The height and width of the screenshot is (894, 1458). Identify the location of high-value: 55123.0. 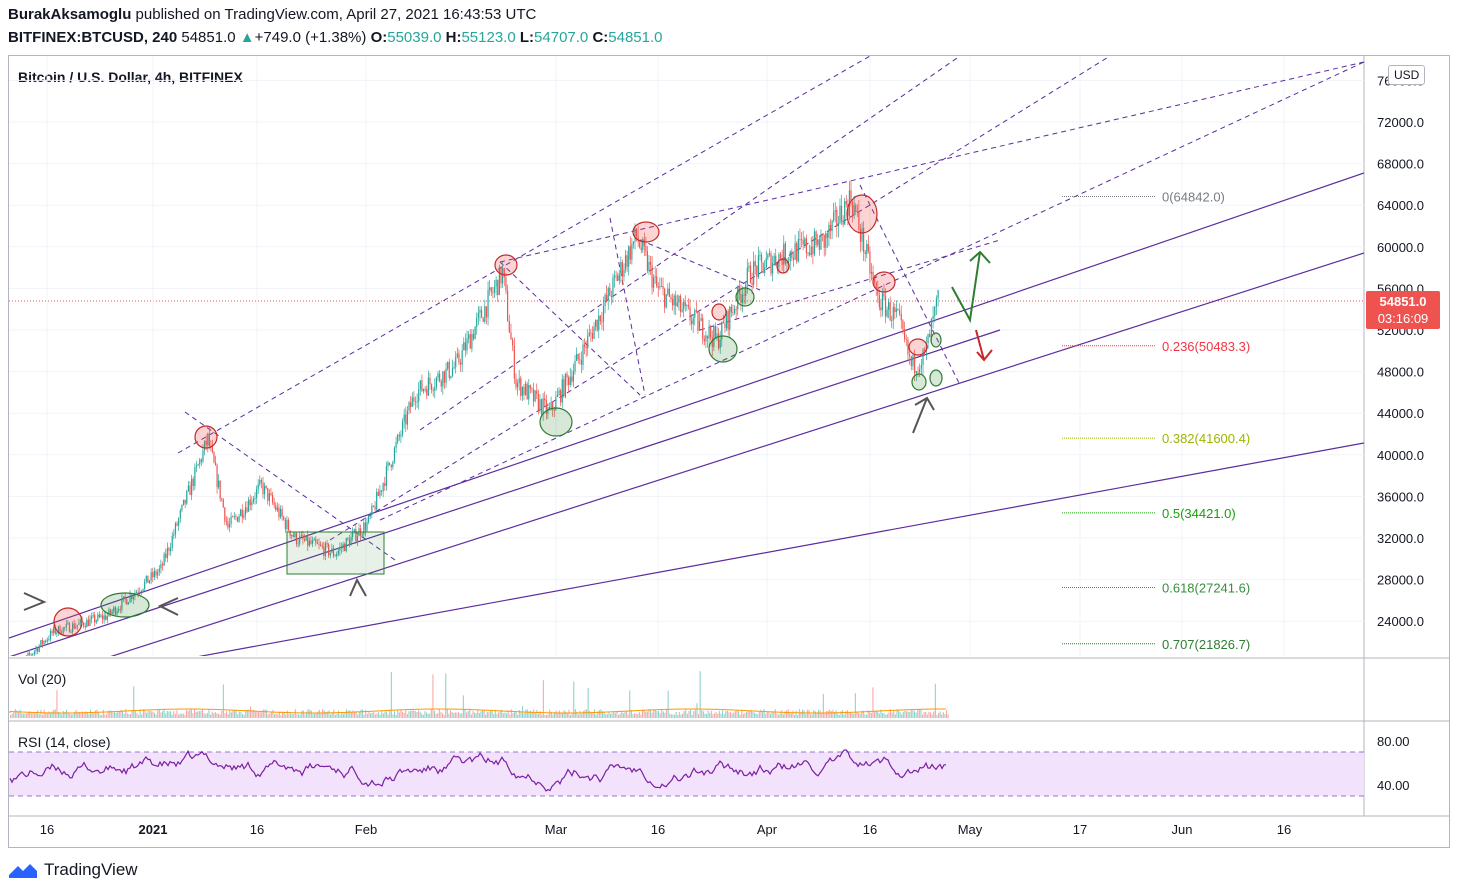
(488, 37).